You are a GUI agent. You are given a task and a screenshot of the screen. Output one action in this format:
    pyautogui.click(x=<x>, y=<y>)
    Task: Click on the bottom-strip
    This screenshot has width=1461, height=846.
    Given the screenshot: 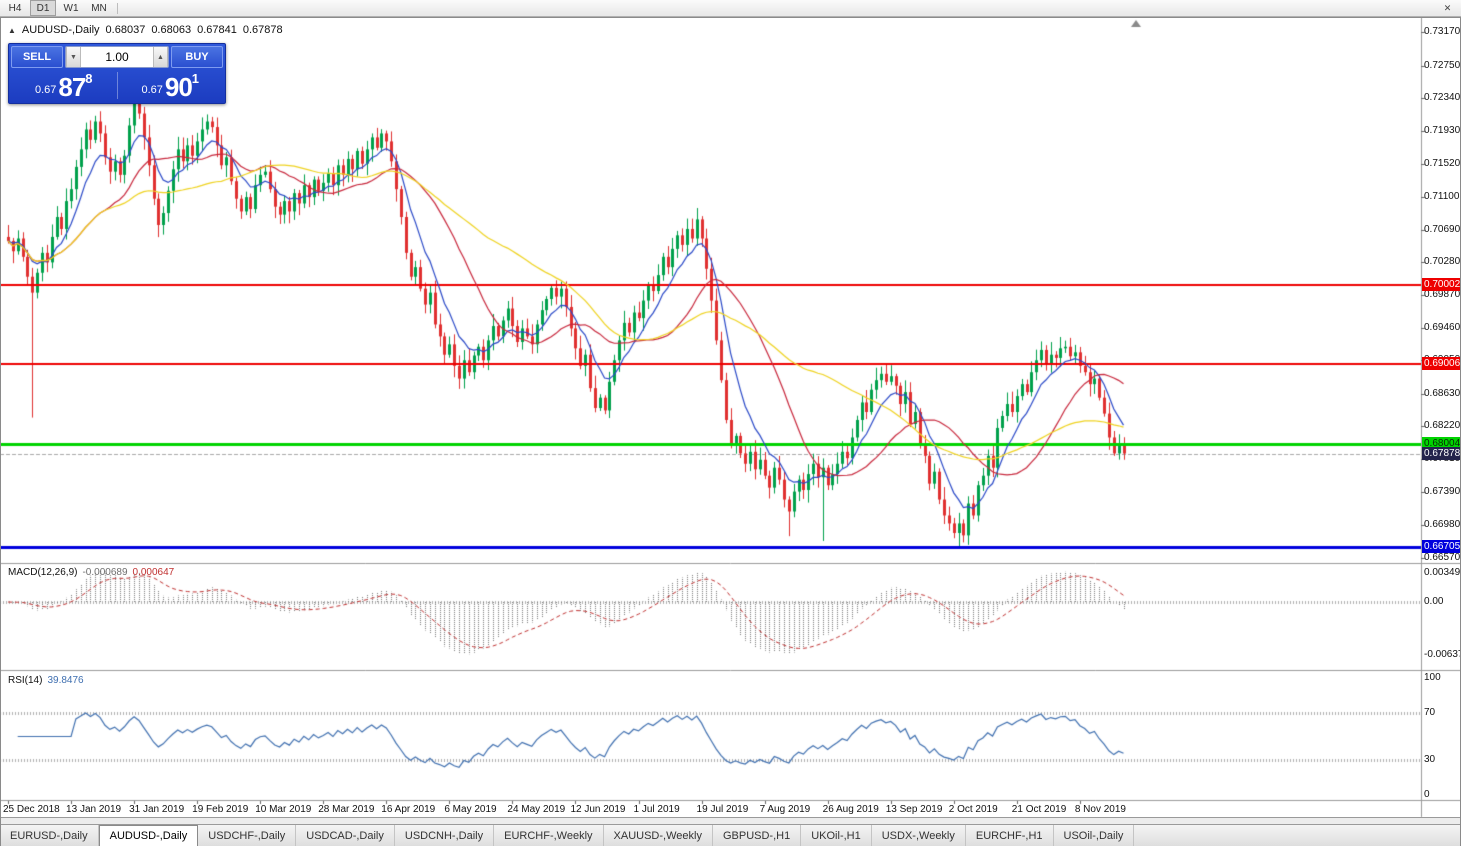 What is the action you would take?
    pyautogui.click(x=730, y=820)
    